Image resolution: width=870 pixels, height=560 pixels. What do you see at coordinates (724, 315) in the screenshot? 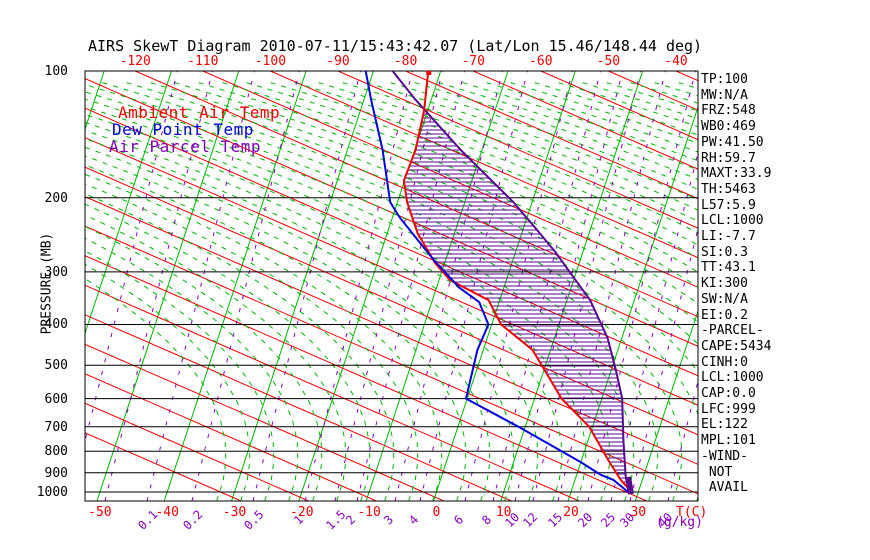
I see `stat-line: EI:0.2` at bounding box center [724, 315].